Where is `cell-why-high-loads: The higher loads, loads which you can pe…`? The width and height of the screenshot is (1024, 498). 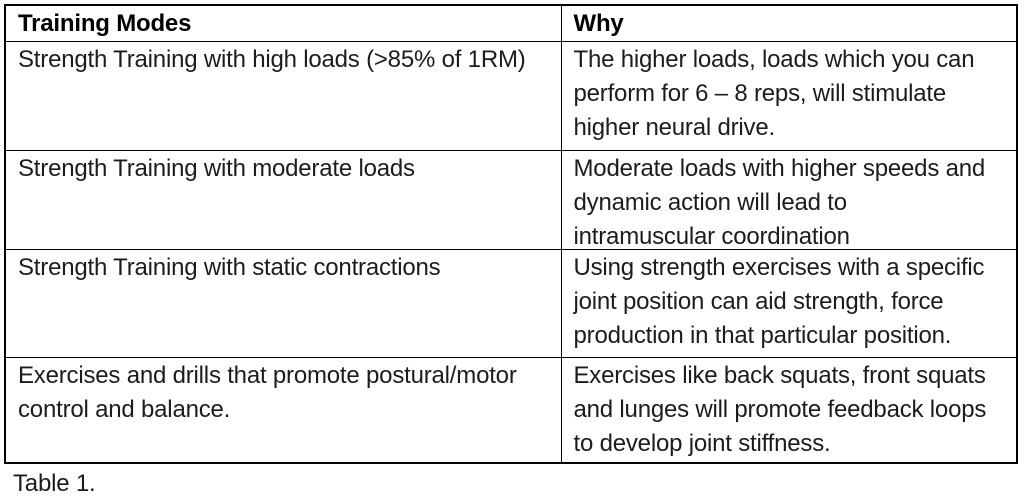
cell-why-high-loads: The higher loads, loads which you can pe… is located at coordinates (789, 96).